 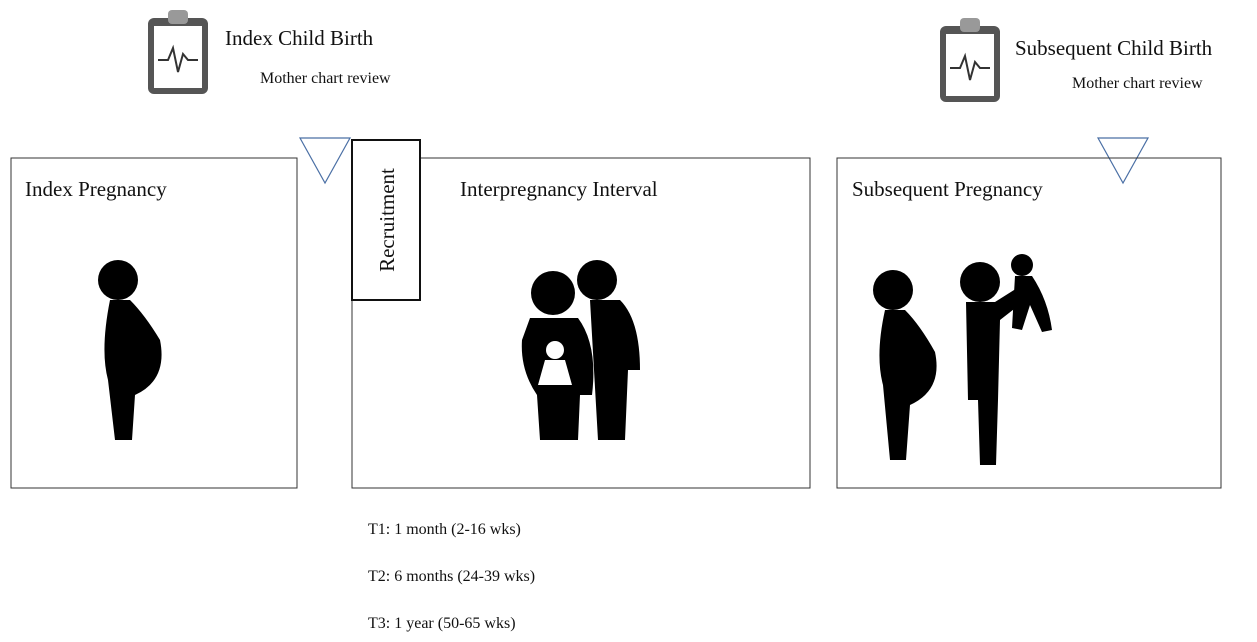 I want to click on recruitment-label: Recruitment, so click(x=387, y=220).